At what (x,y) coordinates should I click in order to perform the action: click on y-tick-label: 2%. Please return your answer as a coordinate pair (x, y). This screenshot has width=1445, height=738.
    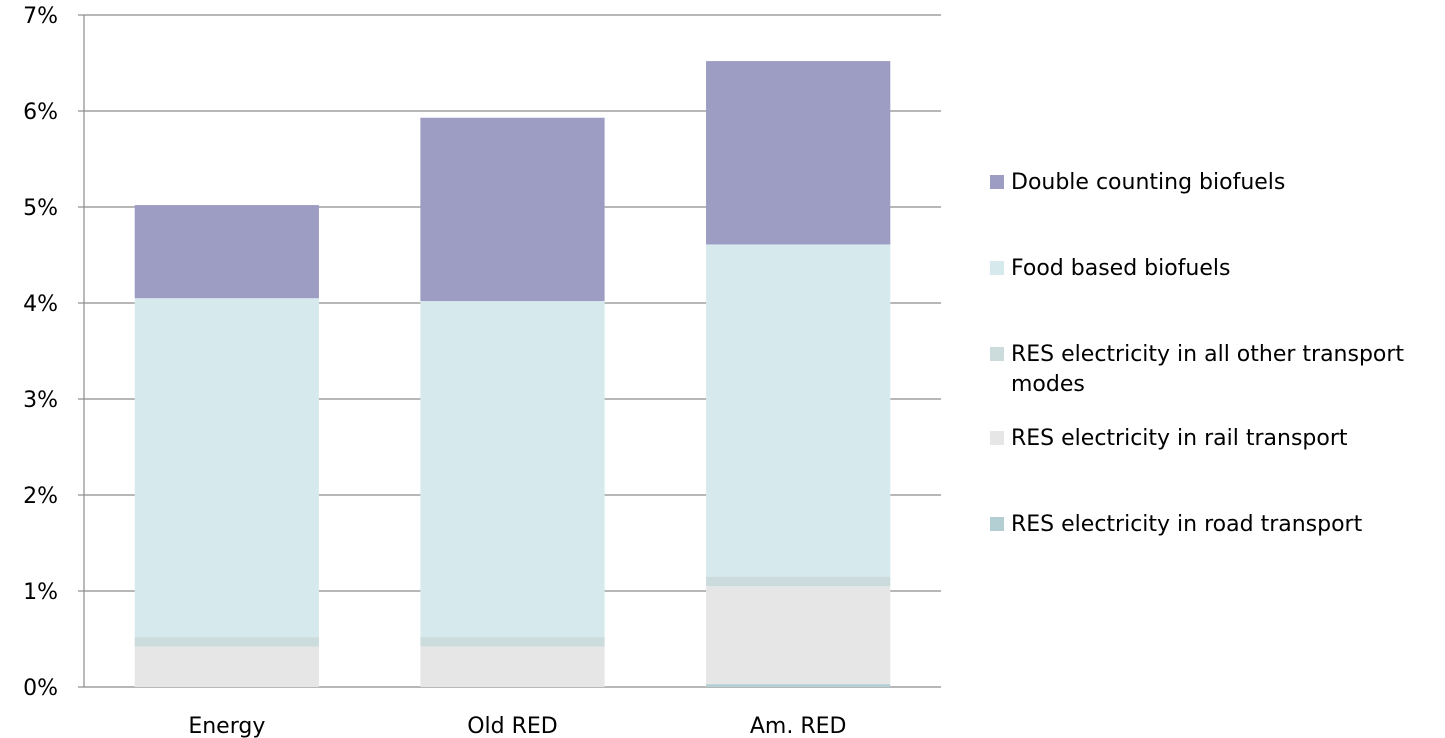
    Looking at the image, I should click on (40, 496).